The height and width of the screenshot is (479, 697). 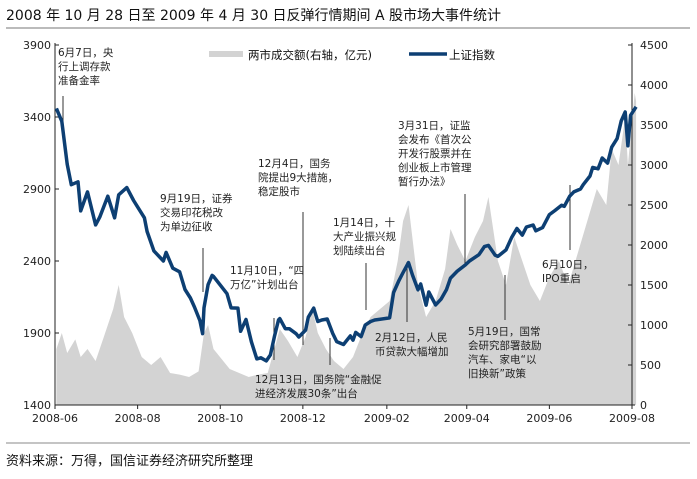 What do you see at coordinates (298, 177) in the screenshot?
I see `annotation-text: 院提出9大措施，` at bounding box center [298, 177].